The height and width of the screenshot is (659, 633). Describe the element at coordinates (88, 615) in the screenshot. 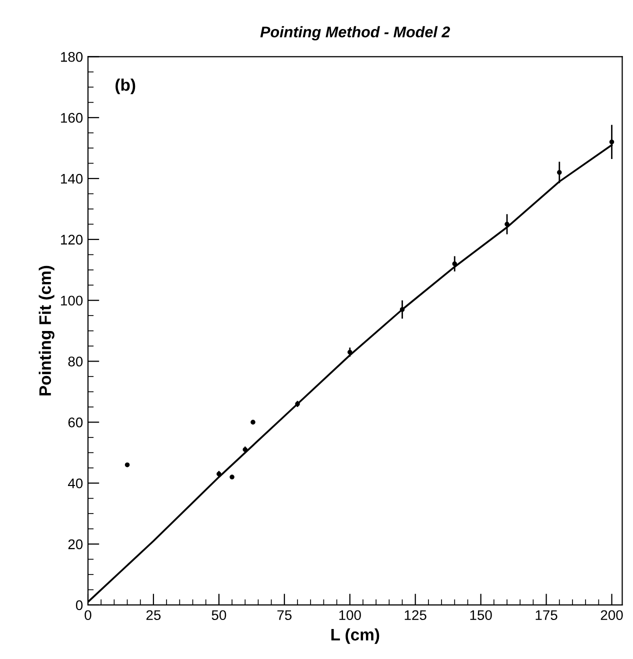

I see `x-tick-label: 0` at that location.